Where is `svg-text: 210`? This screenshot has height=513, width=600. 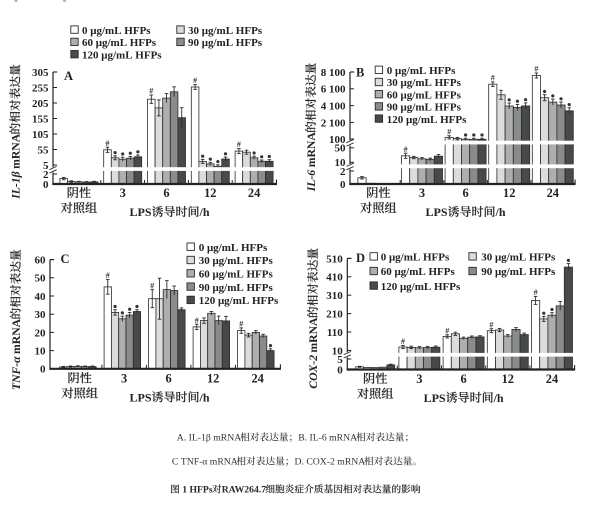
svg-text: 210 is located at coordinates (334, 315).